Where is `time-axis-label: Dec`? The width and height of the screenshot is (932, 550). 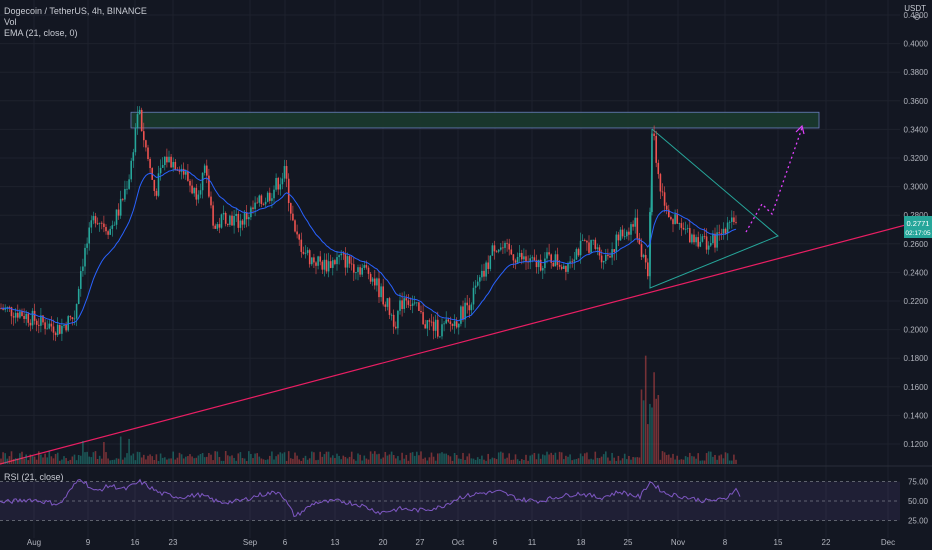
time-axis-label: Dec is located at coordinates (888, 542).